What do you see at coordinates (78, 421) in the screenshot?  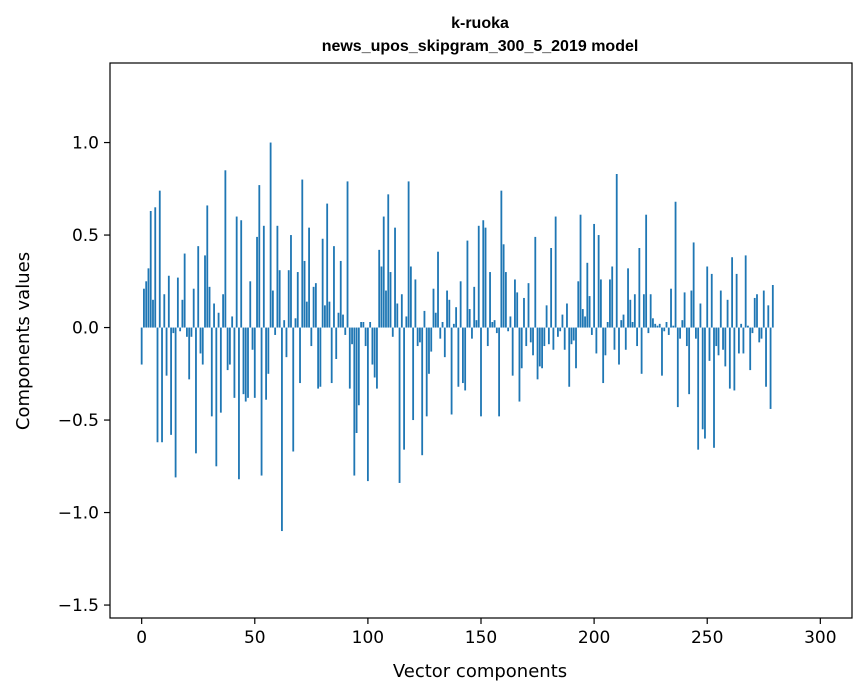 I see `y-tick-label: −0.5` at bounding box center [78, 421].